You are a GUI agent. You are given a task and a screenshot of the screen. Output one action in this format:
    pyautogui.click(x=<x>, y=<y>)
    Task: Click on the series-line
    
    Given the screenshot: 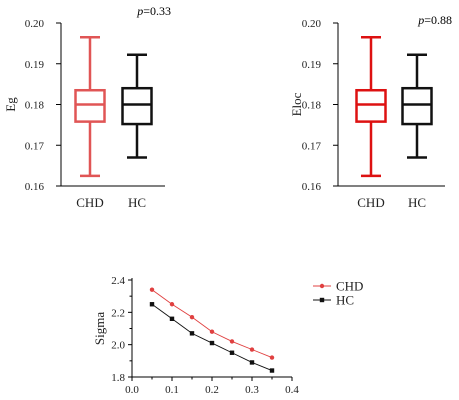 What is the action you would take?
    pyautogui.click(x=212, y=324)
    